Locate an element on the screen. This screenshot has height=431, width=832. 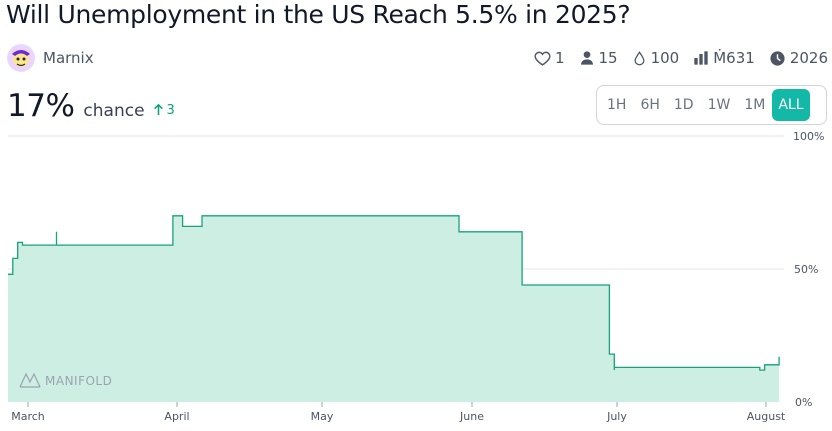
liquidity-stat: 100 is located at coordinates (656, 58).